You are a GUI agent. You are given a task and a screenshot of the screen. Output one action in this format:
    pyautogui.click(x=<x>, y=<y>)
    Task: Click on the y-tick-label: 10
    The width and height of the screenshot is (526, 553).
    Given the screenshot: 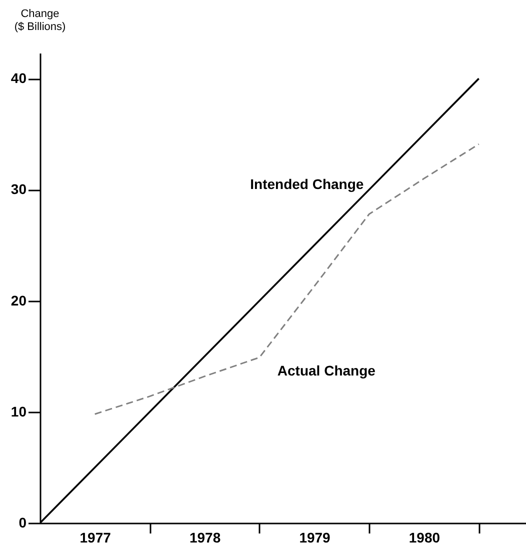 What is the action you would take?
    pyautogui.click(x=18, y=411)
    